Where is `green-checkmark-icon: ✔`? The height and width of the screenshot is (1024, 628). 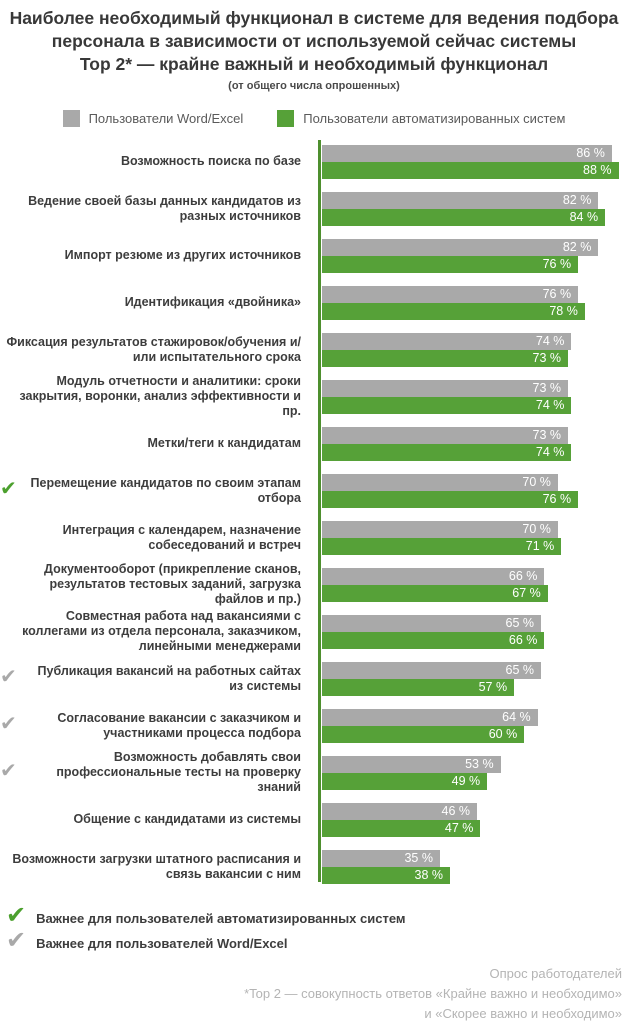
green-checkmark-icon: ✔ is located at coordinates (16, 915).